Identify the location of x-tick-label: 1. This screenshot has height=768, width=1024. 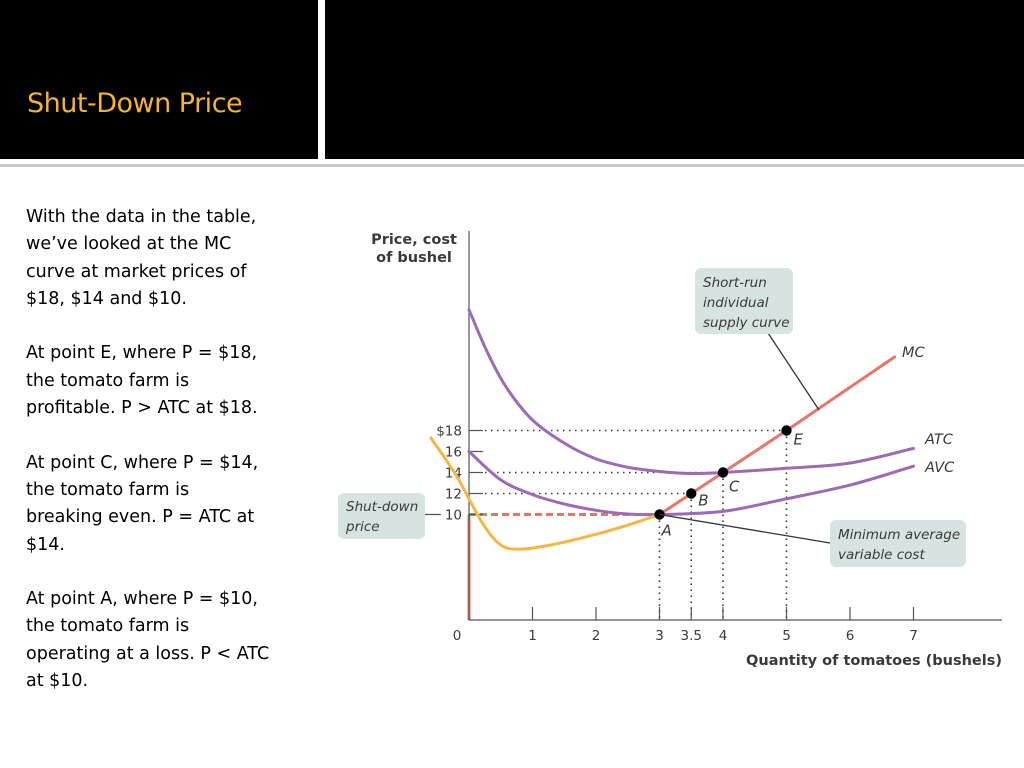
(532, 636).